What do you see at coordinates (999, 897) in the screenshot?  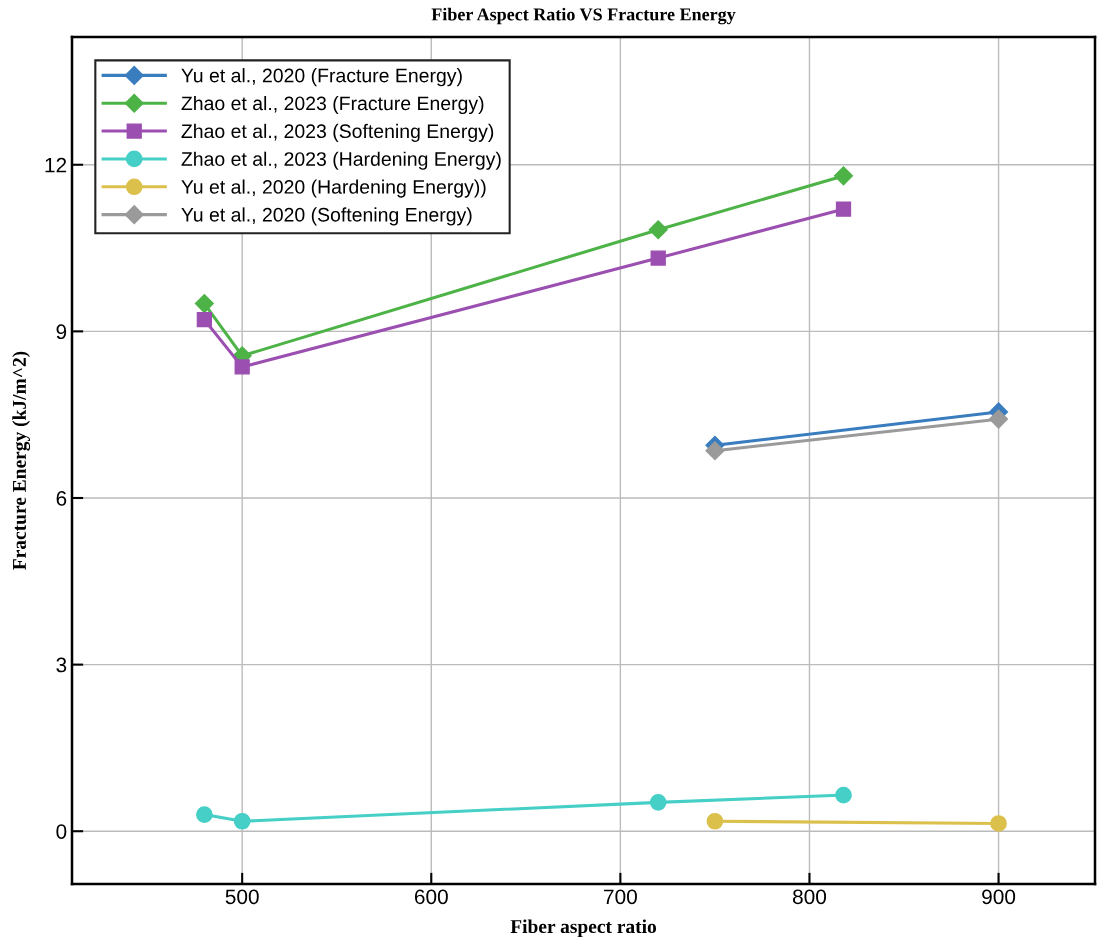 I see `x-tick-label: 900` at bounding box center [999, 897].